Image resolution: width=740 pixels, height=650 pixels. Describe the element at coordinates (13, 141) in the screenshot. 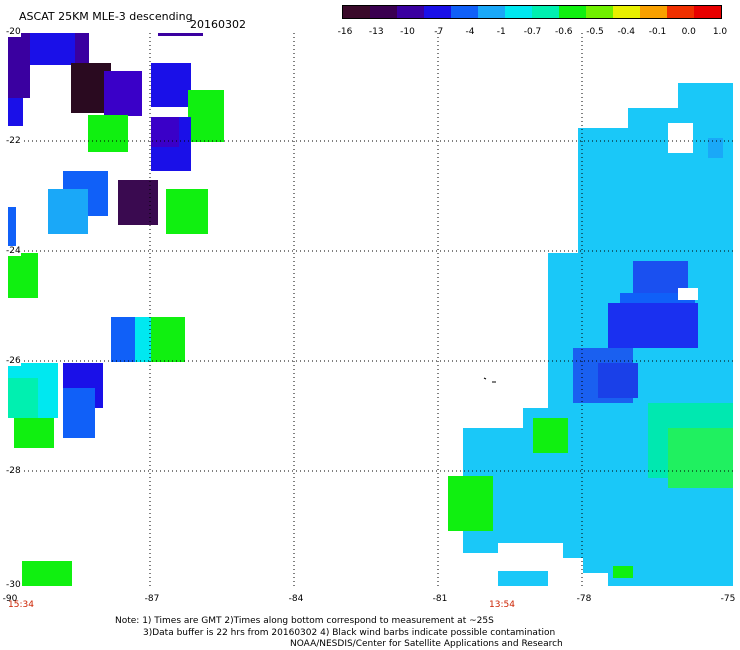

I see `y-tick-label: -22` at that location.